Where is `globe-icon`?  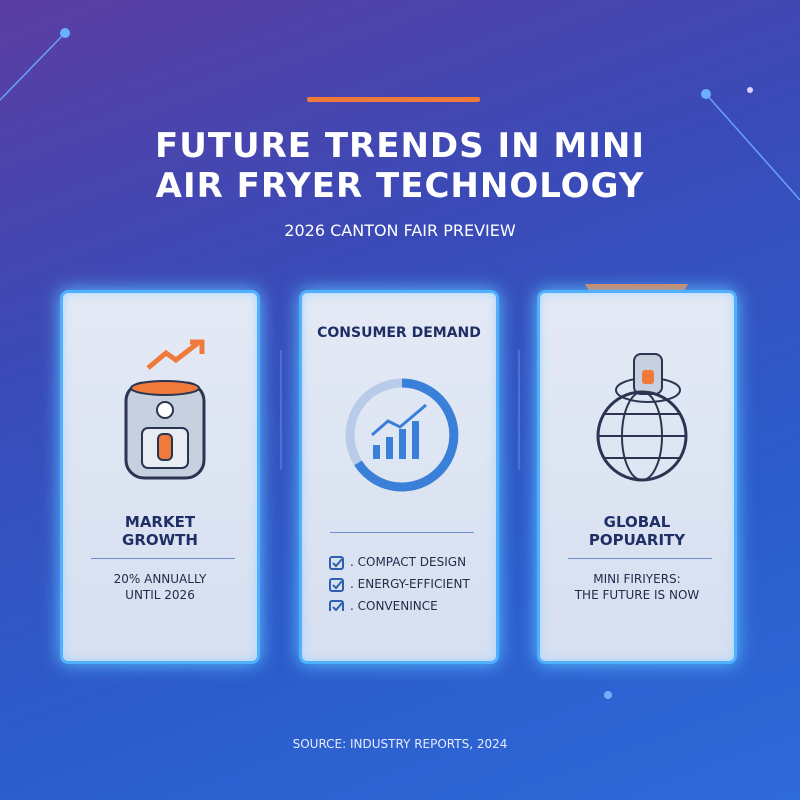
globe-icon is located at coordinates (642, 417).